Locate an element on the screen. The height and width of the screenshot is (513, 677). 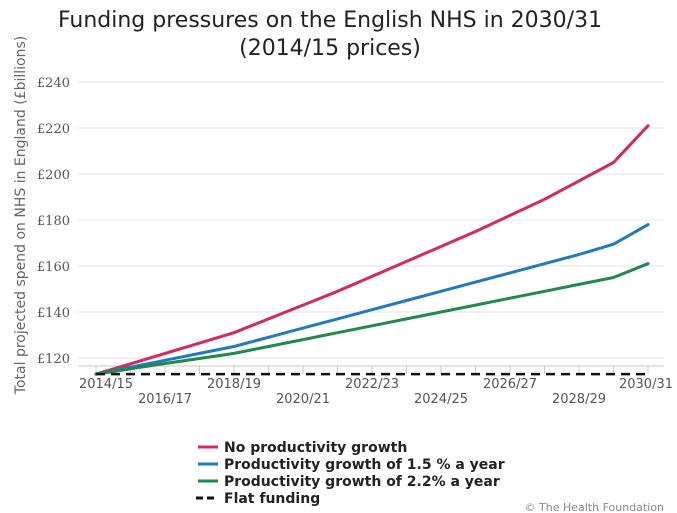
x-tick-label: 2016/17 is located at coordinates (165, 399).